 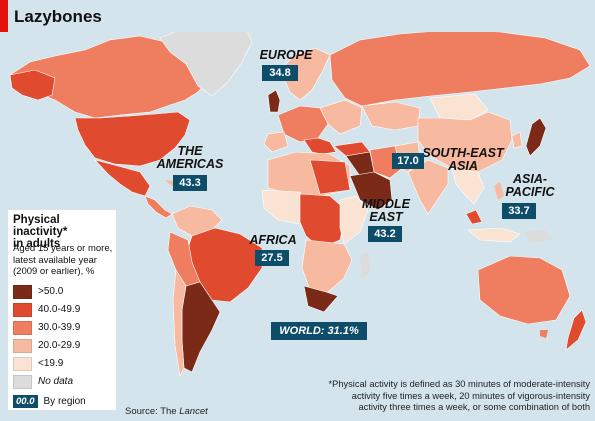 What do you see at coordinates (524, 290) in the screenshot?
I see `australia` at bounding box center [524, 290].